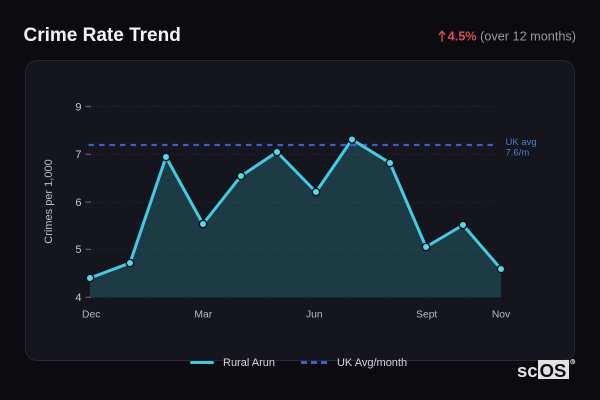 The image size is (600, 400). Describe the element at coordinates (521, 142) in the screenshot. I see `svg-text: UK avg` at that location.